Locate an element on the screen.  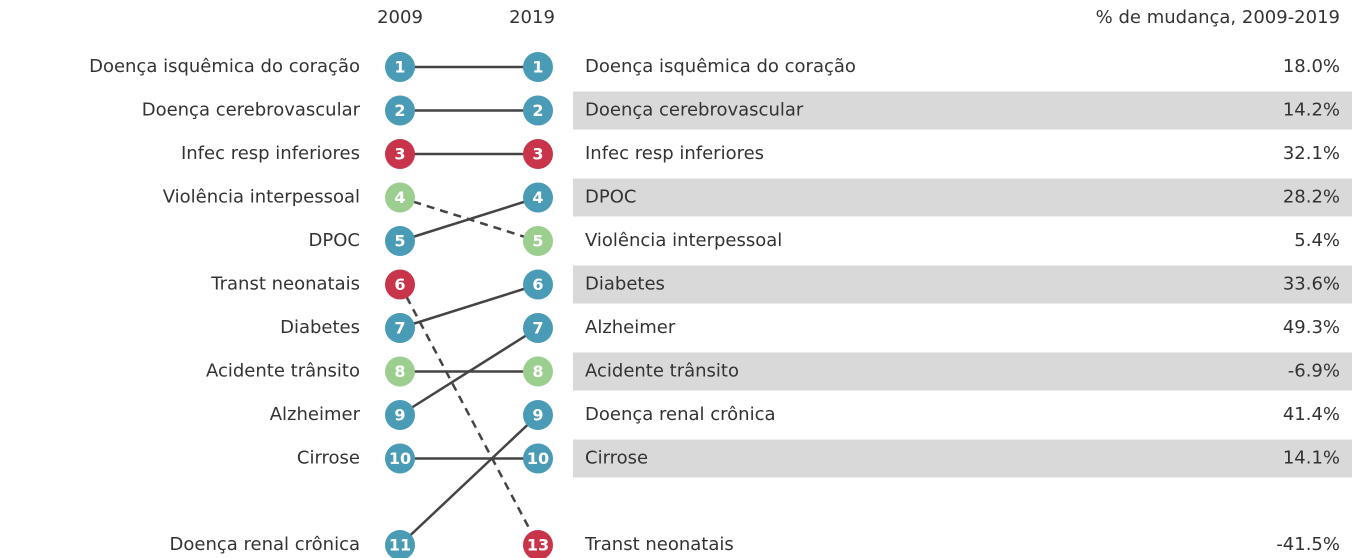
right-label: Violência interpessoal is located at coordinates (683, 240).